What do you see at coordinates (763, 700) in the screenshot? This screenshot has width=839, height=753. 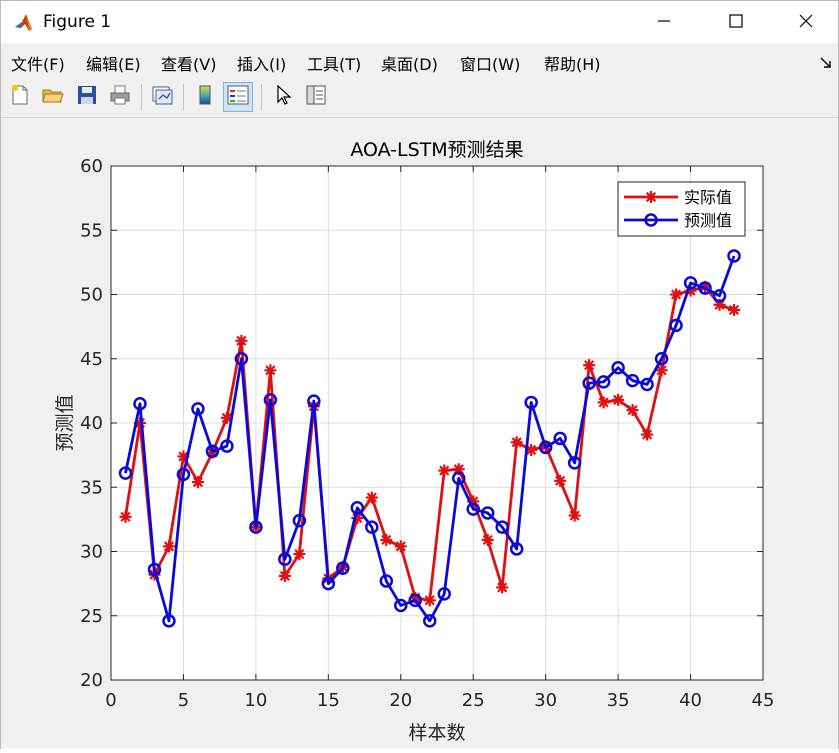 I see `x-tick-label: 45` at bounding box center [763, 700].